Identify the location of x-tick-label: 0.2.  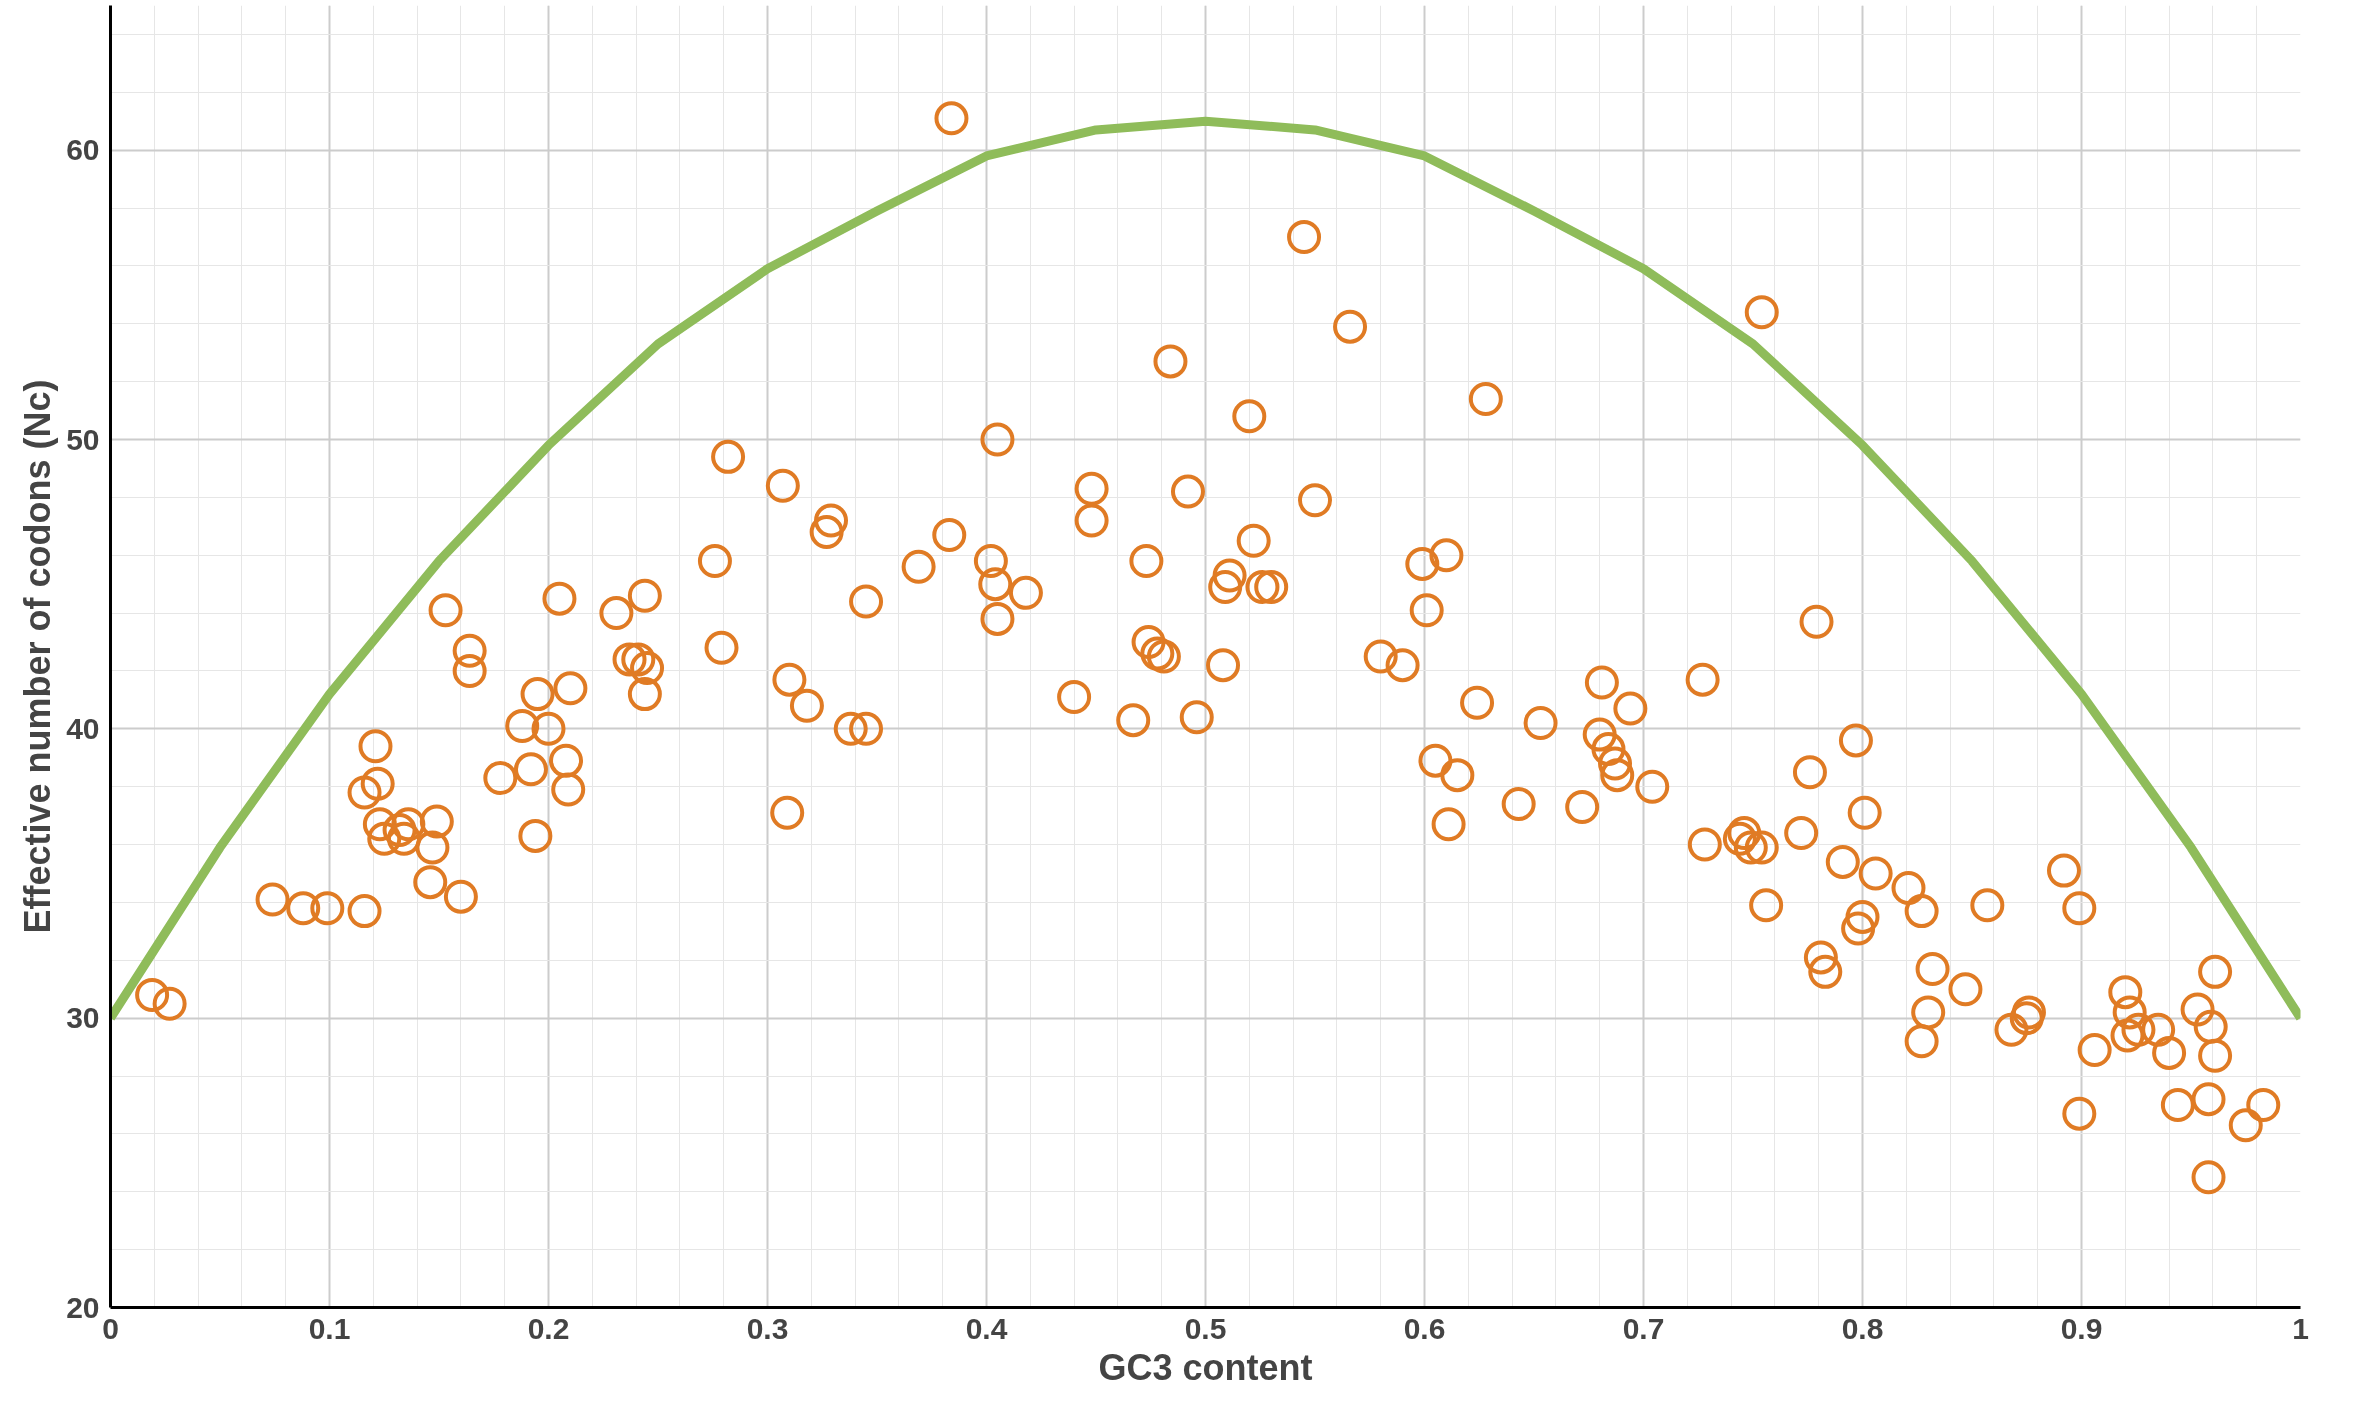
(548, 1328).